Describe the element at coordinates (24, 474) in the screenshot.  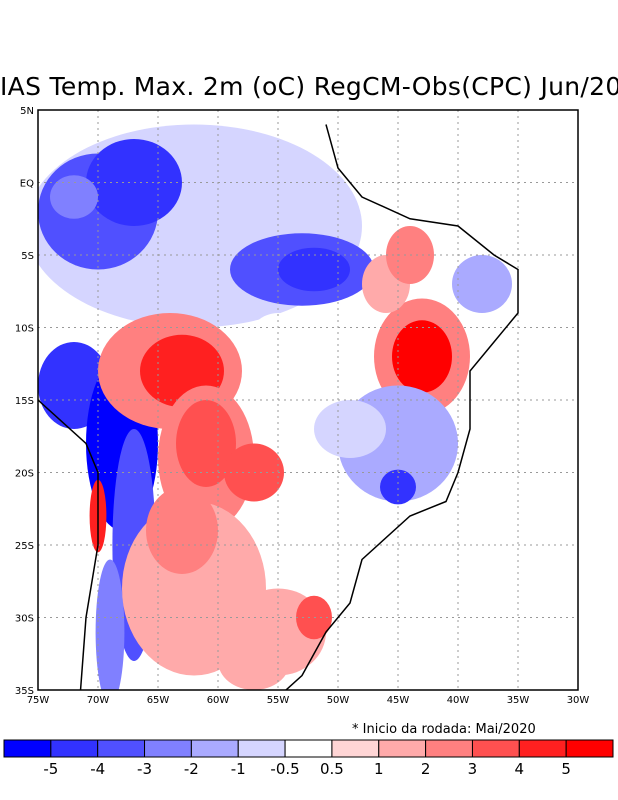
I see `lat-label: 20S` at that location.